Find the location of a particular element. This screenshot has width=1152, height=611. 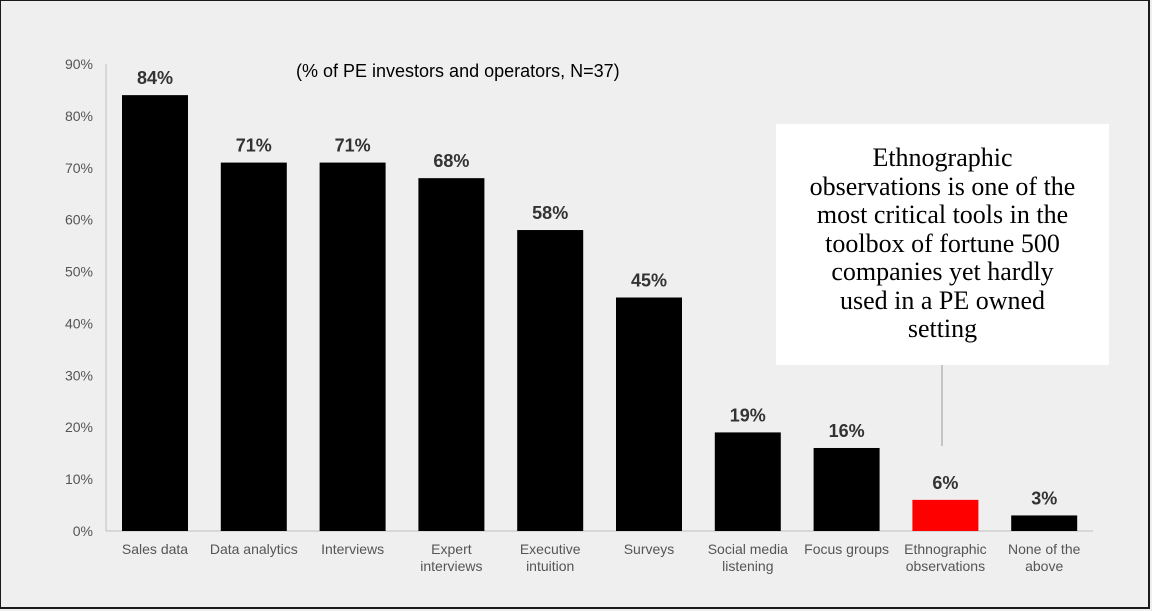

category-label: Ethnographic is located at coordinates (945, 549).